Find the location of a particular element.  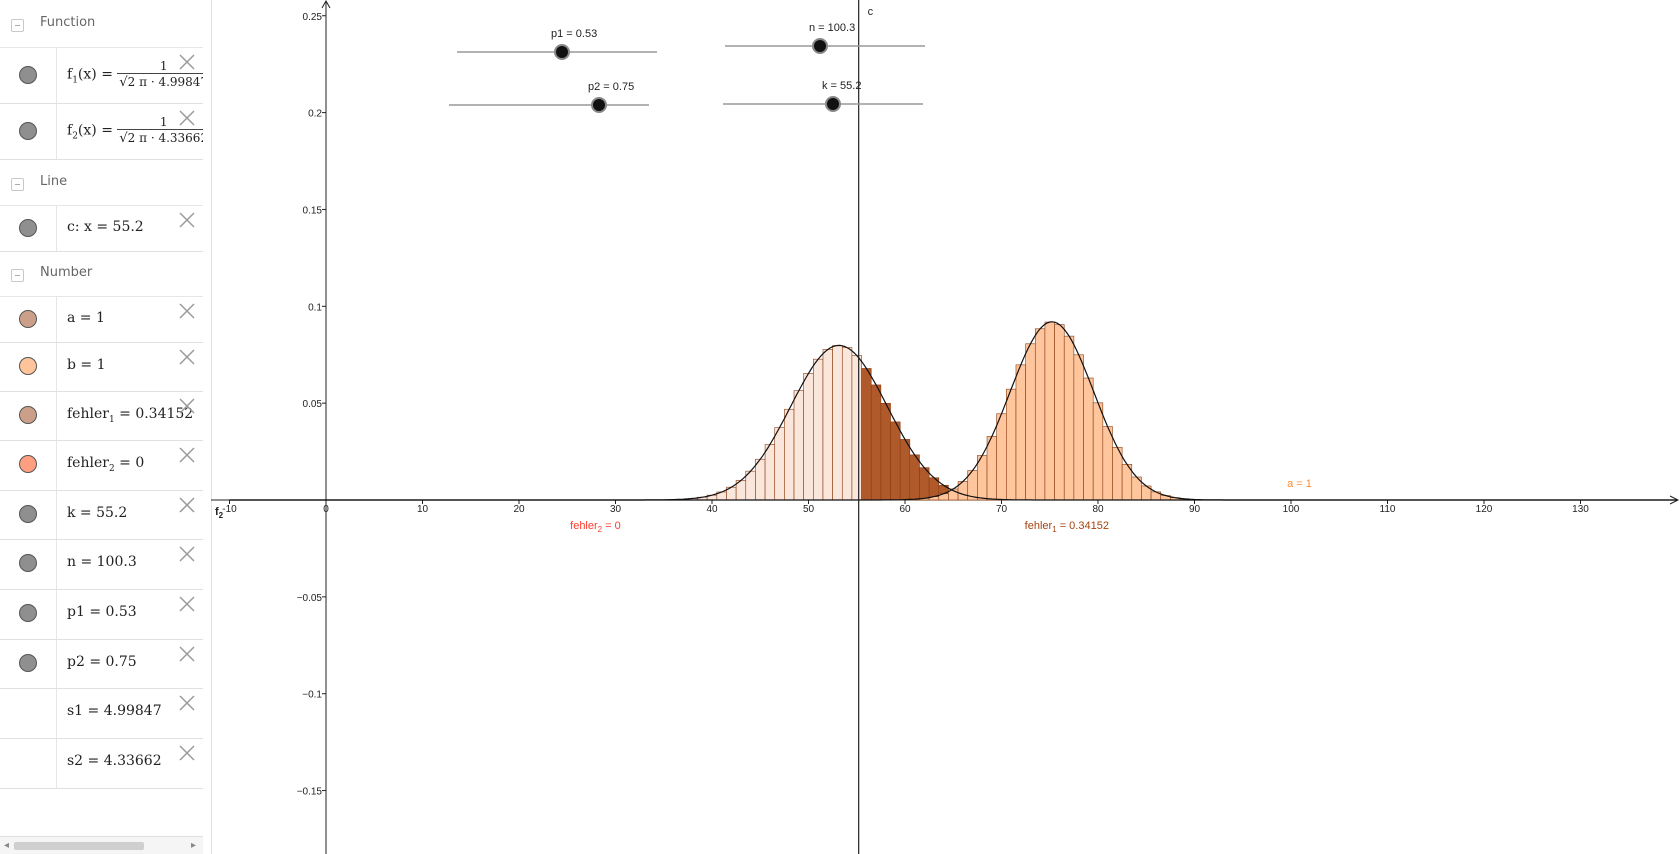

algebra-item-f1: f1(x) = 1 √2 π · 4.99847 is located at coordinates (101, 76).